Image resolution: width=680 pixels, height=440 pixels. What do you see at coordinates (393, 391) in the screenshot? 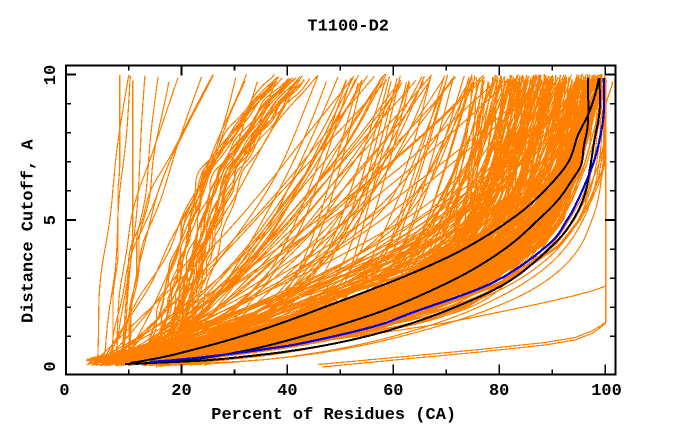
I see `svg-text: 60` at bounding box center [393, 391].